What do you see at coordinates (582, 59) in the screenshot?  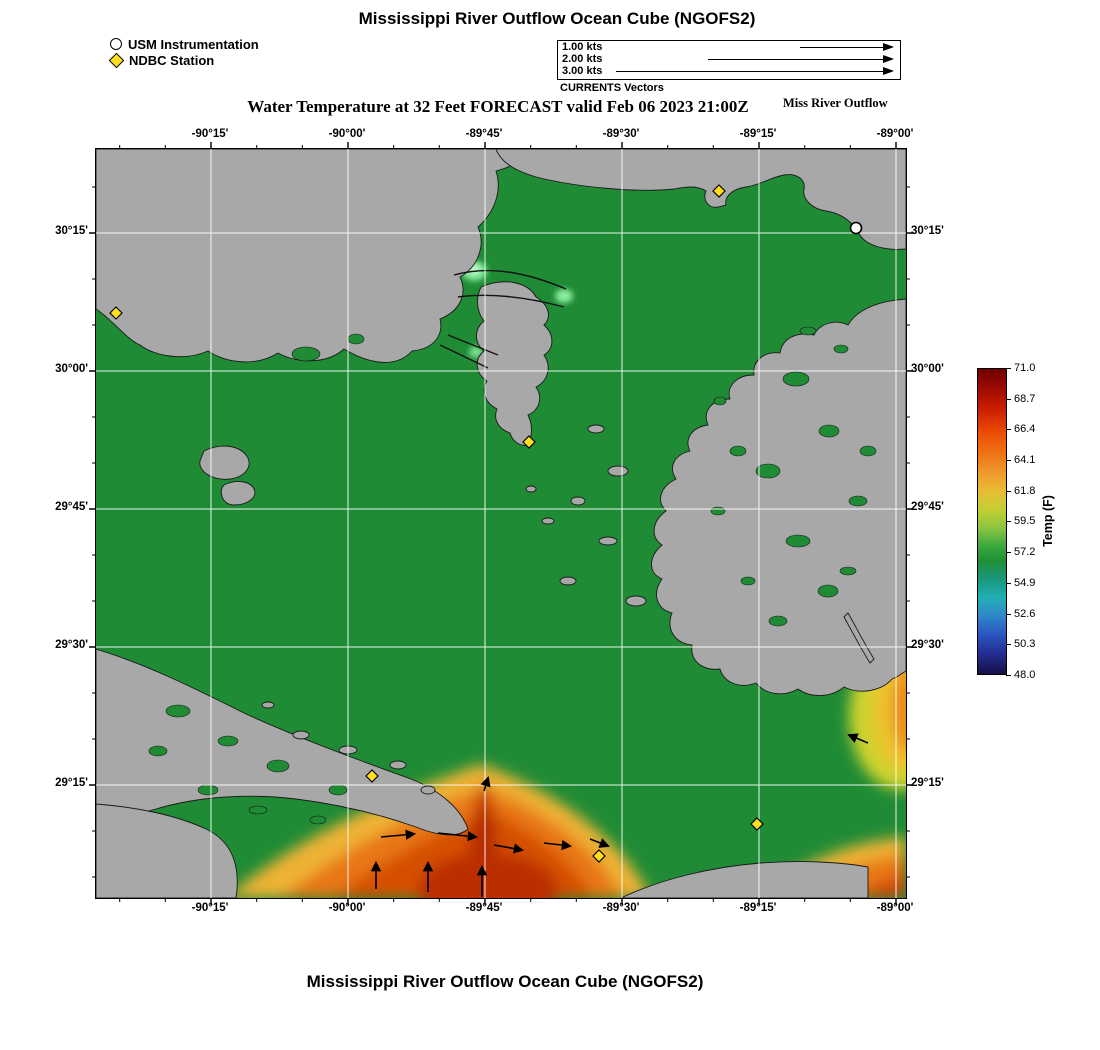 I see `currents-scale-2kt: 2.00 kts` at bounding box center [582, 59].